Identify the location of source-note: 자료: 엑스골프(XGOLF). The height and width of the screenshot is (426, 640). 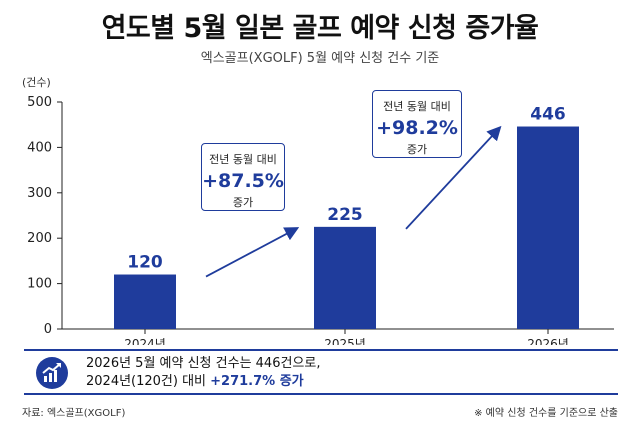
(74, 413).